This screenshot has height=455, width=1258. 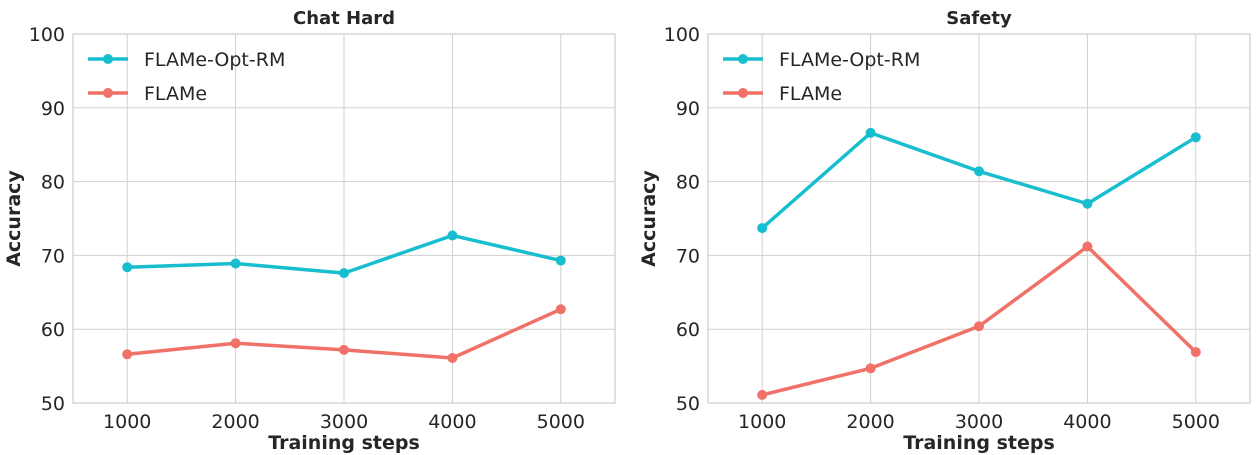 What do you see at coordinates (979, 18) in the screenshot?
I see `chart-title: Safety` at bounding box center [979, 18].